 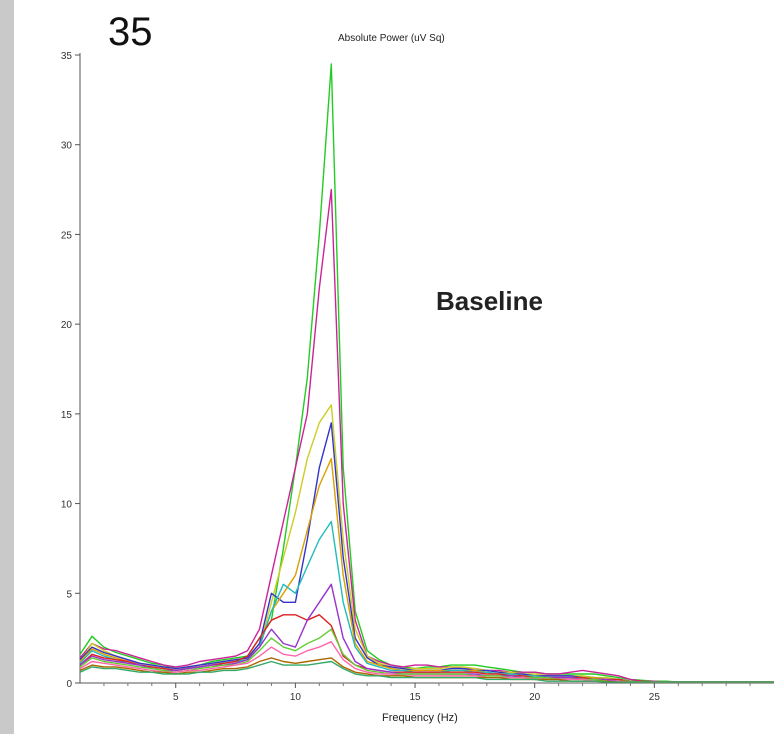 I want to click on x-tick-label: 25, so click(x=655, y=697).